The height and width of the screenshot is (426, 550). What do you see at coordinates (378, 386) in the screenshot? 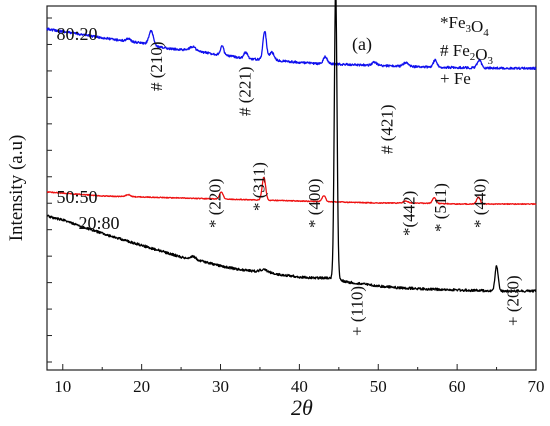
I see `x-tick-label: 50` at bounding box center [378, 386].